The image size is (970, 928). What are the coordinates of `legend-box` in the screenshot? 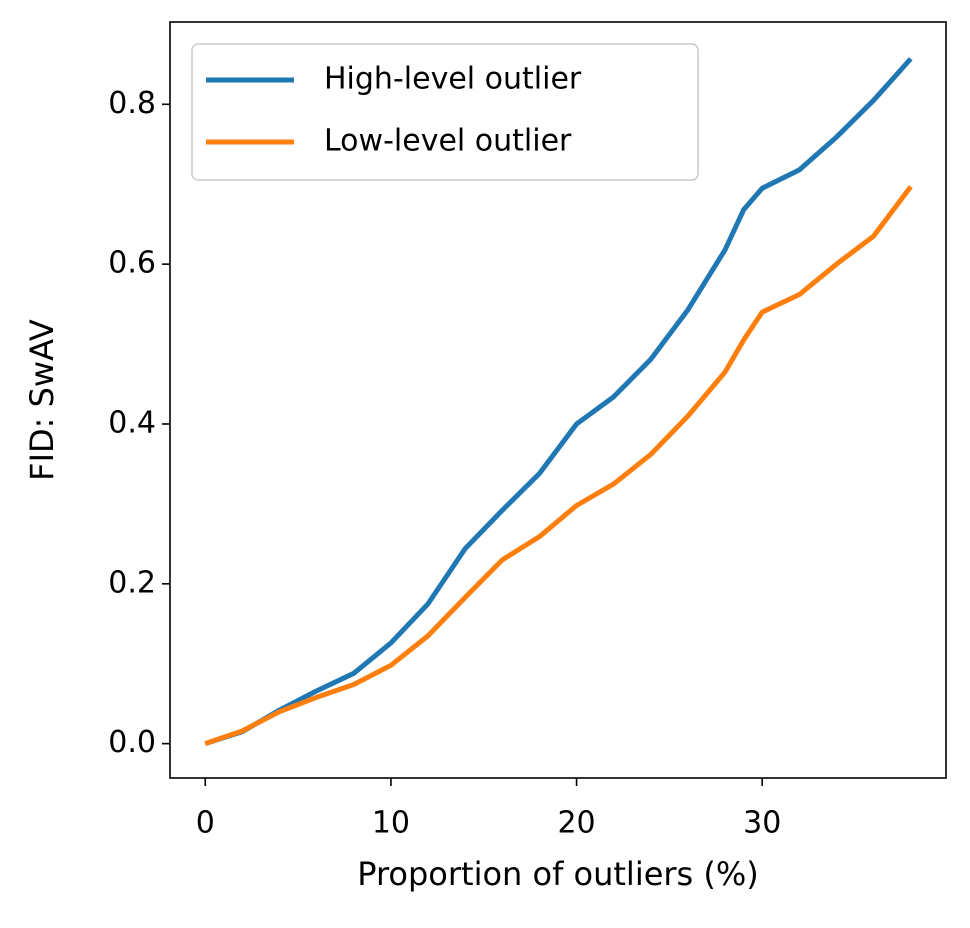 It's located at (445, 112).